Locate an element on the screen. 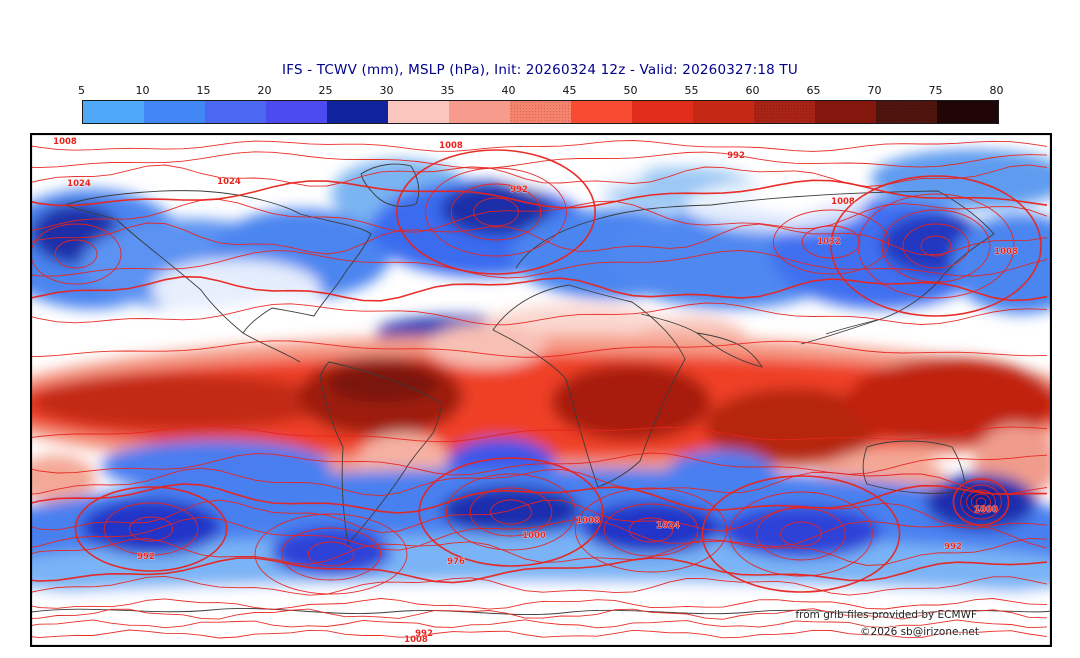 The height and width of the screenshot is (658, 1080). colorbar-ticks: 5 10 15 20 25 30 35 40 45 50 55 60 65 70 75 80 is located at coordinates (539, 90).